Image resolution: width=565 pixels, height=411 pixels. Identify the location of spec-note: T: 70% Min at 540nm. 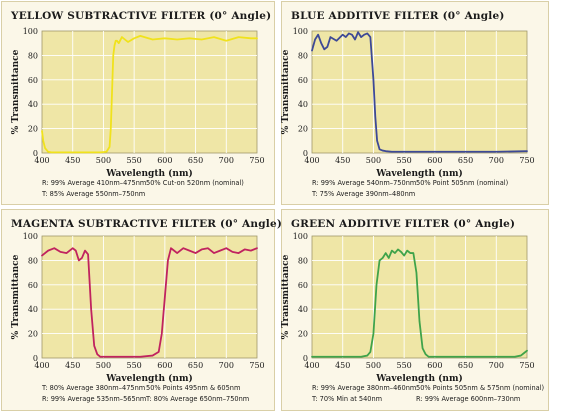
(347, 399).